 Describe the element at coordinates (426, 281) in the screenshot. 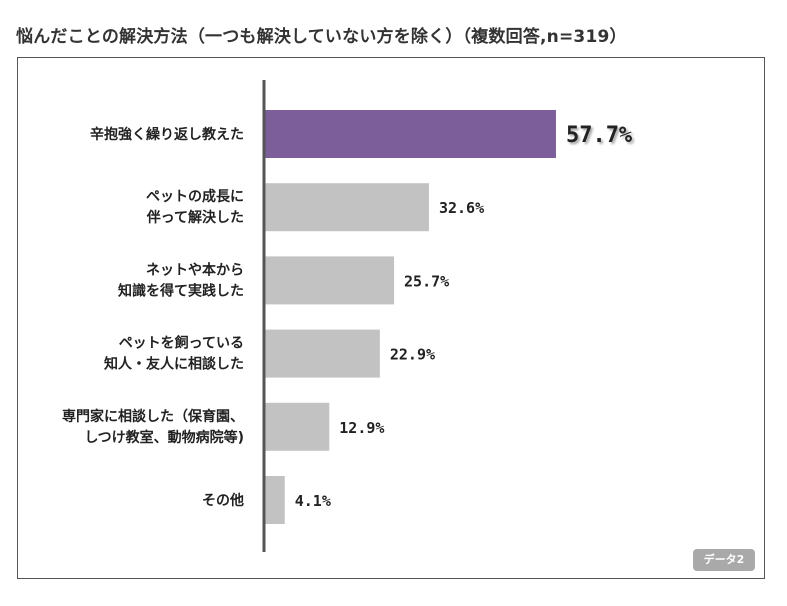

I see `value-label-2: 25.7%` at that location.